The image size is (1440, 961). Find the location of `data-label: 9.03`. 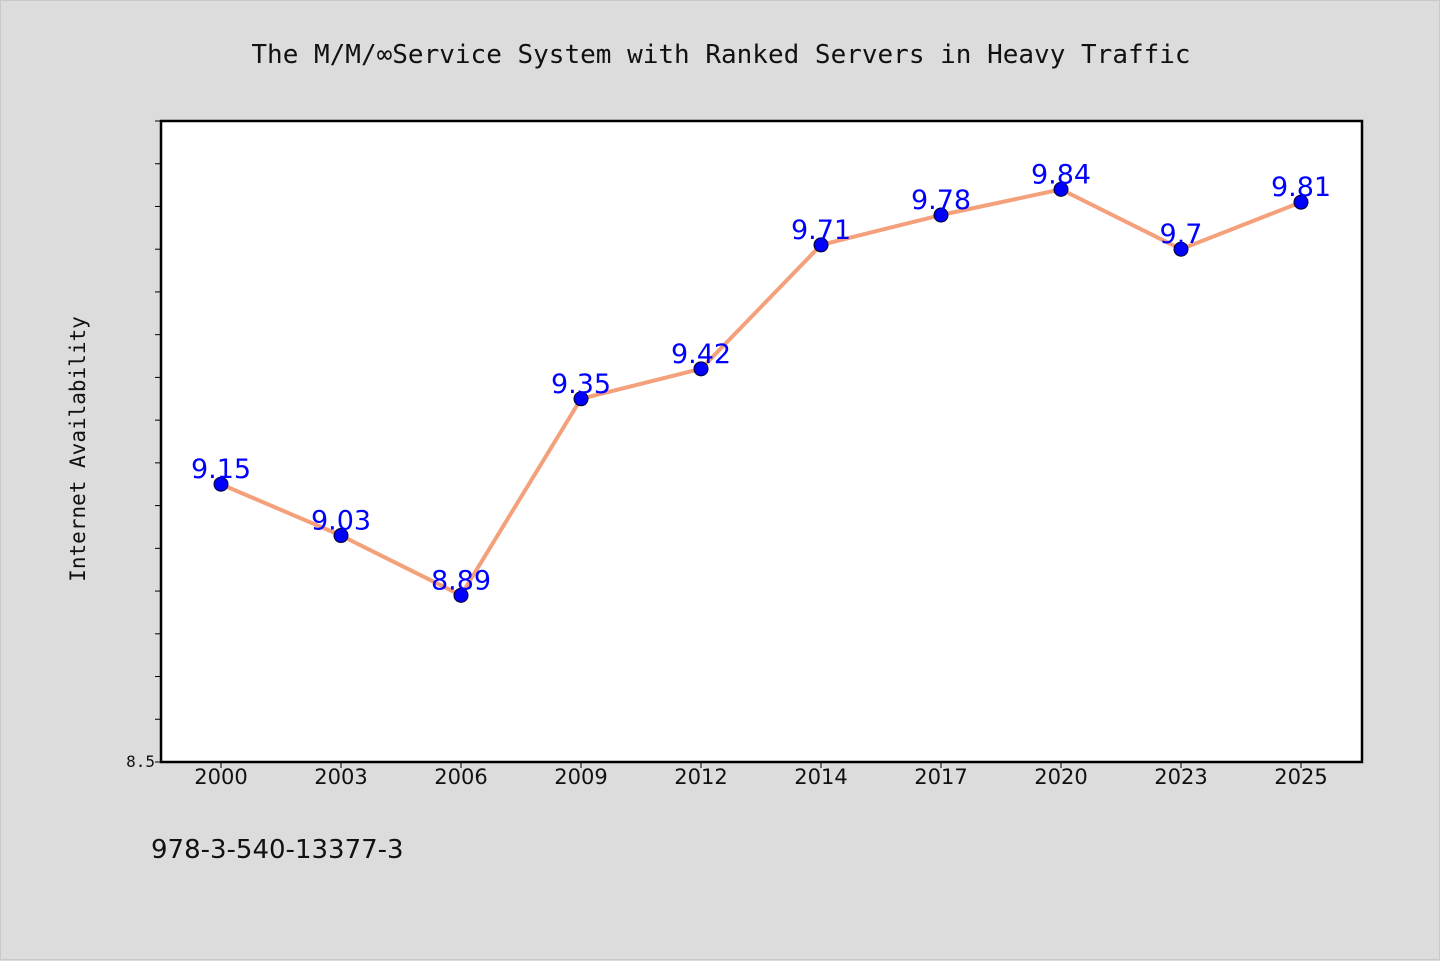

data-label: 9.03 is located at coordinates (341, 521).